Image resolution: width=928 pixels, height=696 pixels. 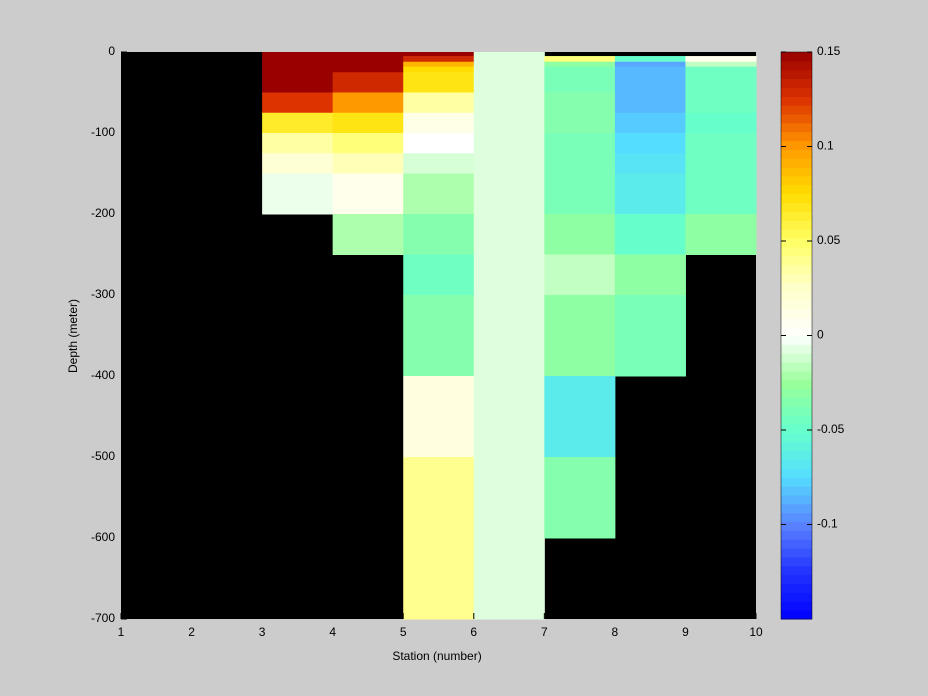 I want to click on y-tick-label: -400, so click(x=103, y=375).